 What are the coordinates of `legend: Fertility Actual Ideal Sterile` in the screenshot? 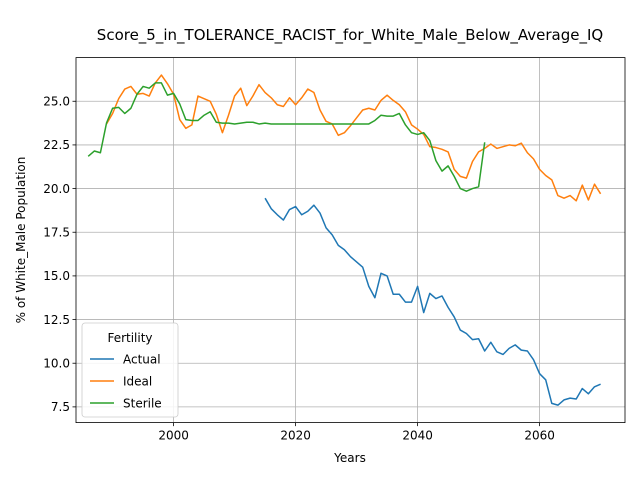 It's located at (130, 370).